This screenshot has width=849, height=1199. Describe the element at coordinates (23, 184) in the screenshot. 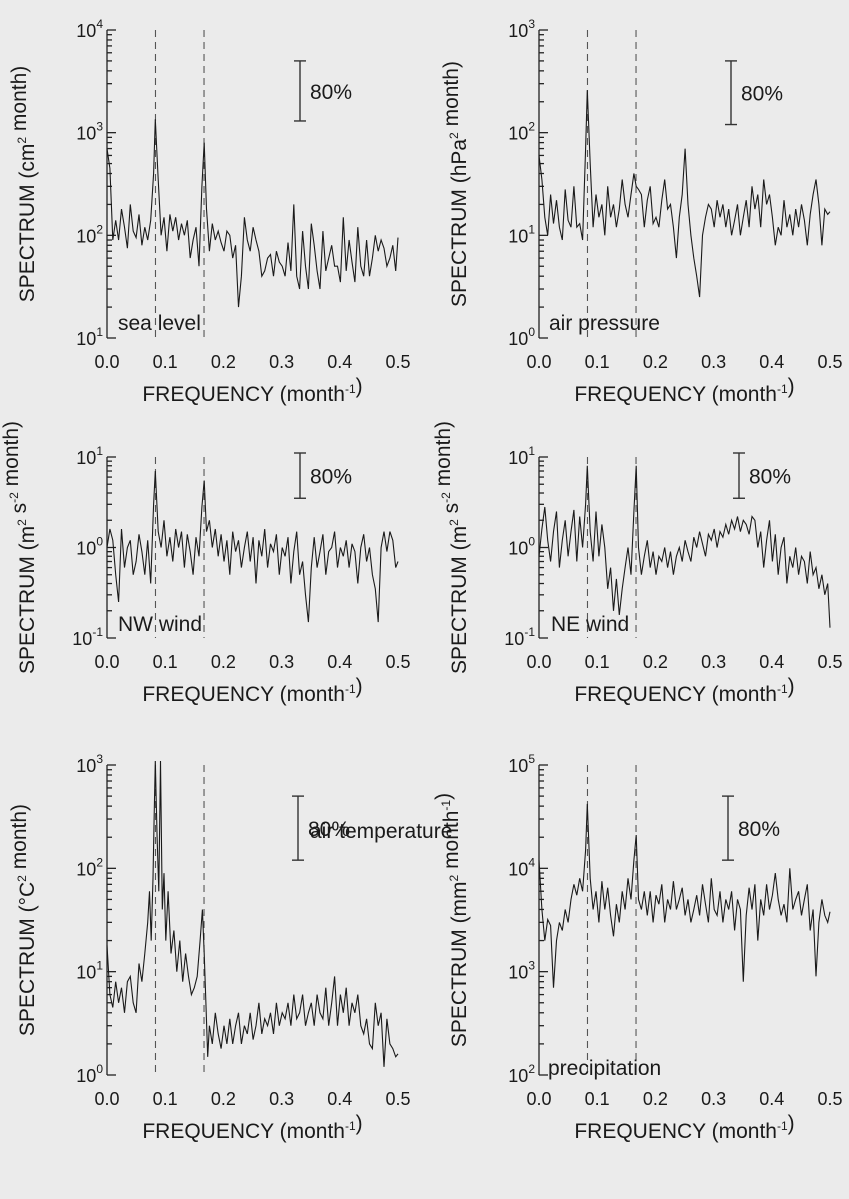

I see `y-axis-label: SPECTRUM (cm2 month)` at that location.